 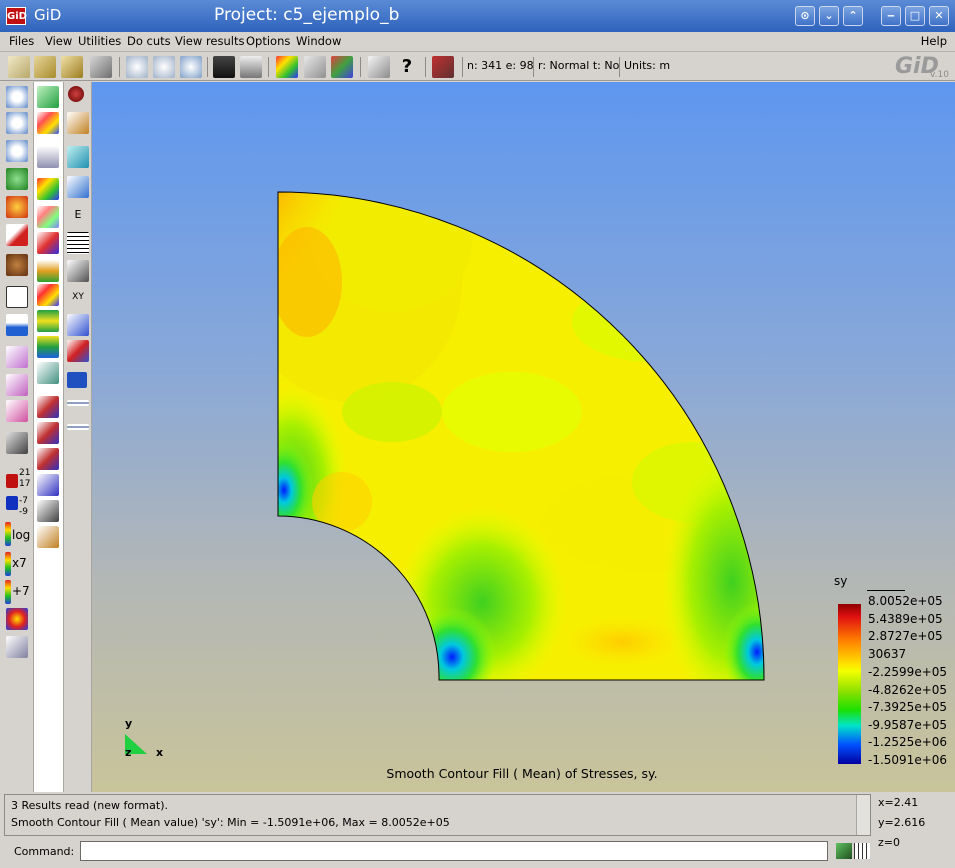 I want to click on offset-plus7-icon, so click(x=8, y=592).